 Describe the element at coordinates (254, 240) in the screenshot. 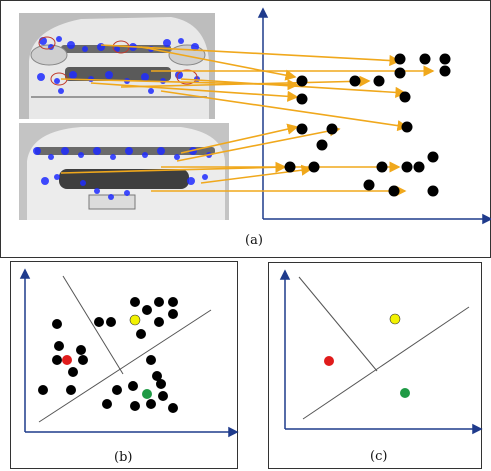

I see `caption-a: (a)` at that location.